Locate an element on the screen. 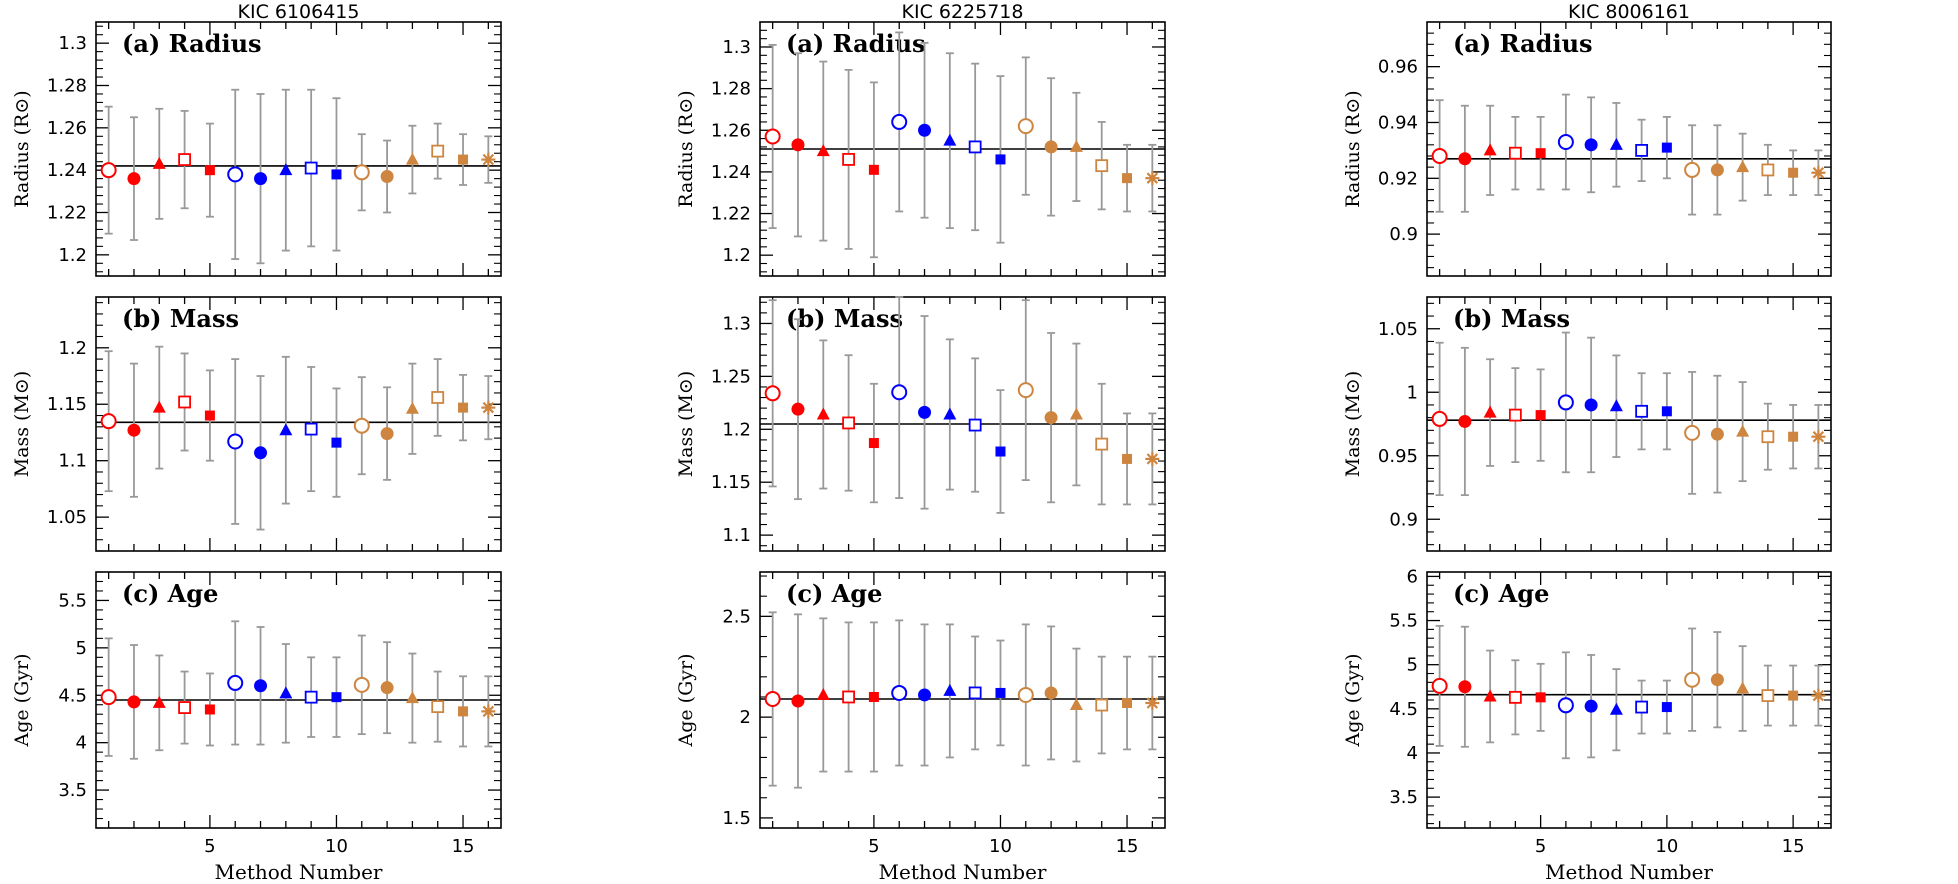 Image resolution: width=1958 pixels, height=884 pixels. x-tick-label: 10 is located at coordinates (1000, 846).